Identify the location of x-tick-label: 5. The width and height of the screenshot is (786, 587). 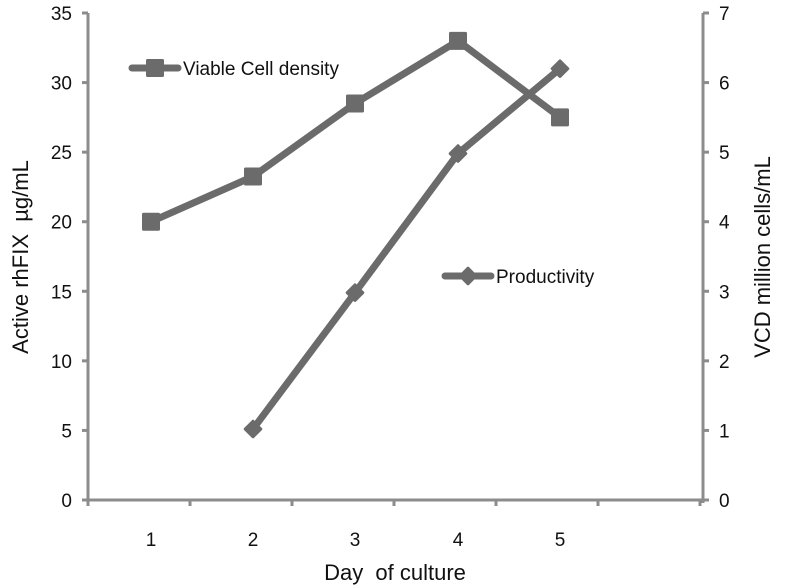
(560, 540).